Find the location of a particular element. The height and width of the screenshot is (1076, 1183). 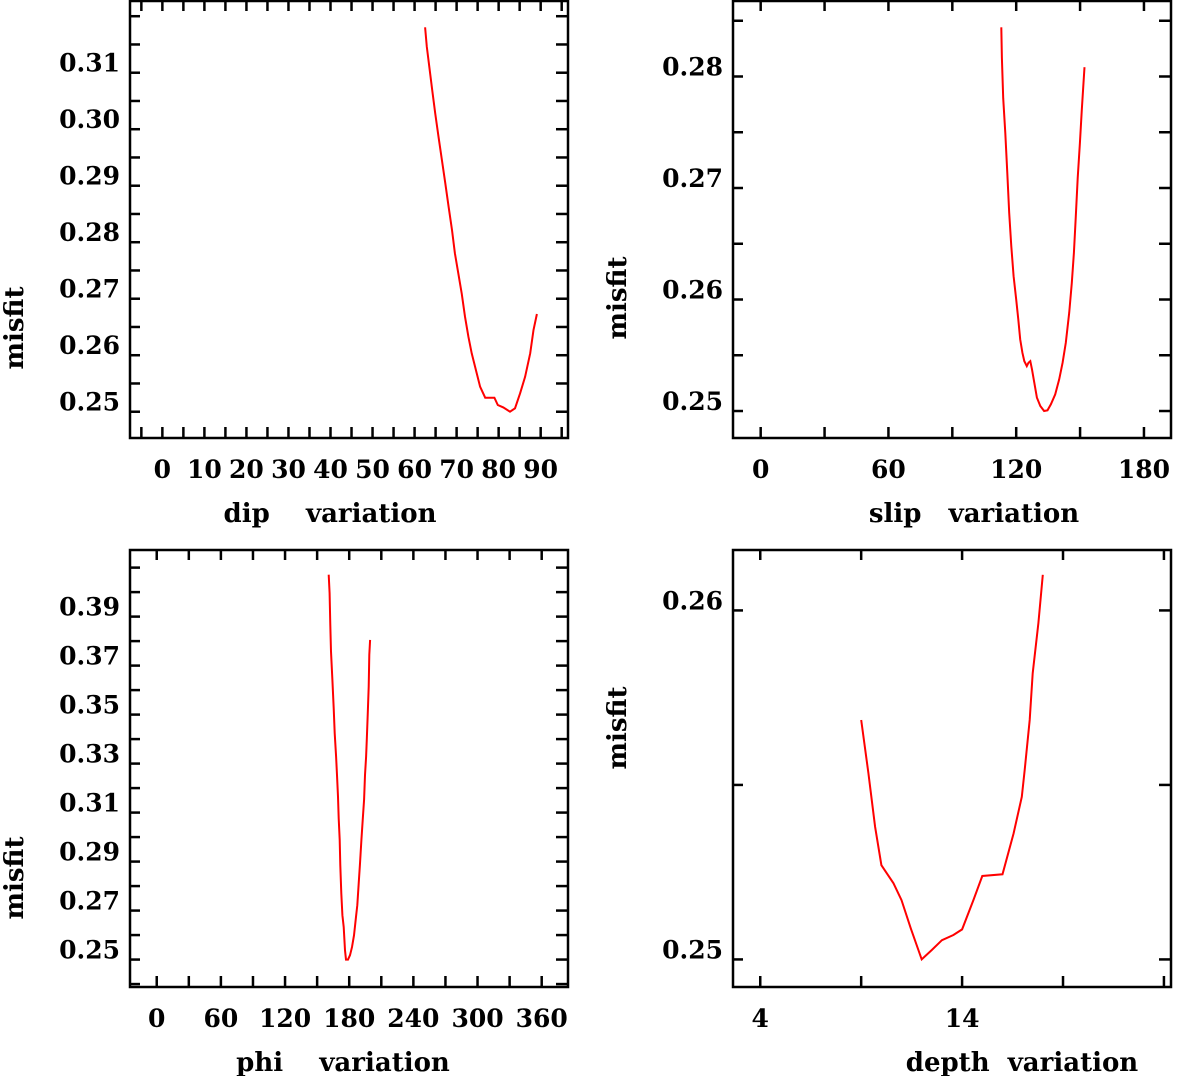

x-tick-label: 14 is located at coordinates (962, 1018).